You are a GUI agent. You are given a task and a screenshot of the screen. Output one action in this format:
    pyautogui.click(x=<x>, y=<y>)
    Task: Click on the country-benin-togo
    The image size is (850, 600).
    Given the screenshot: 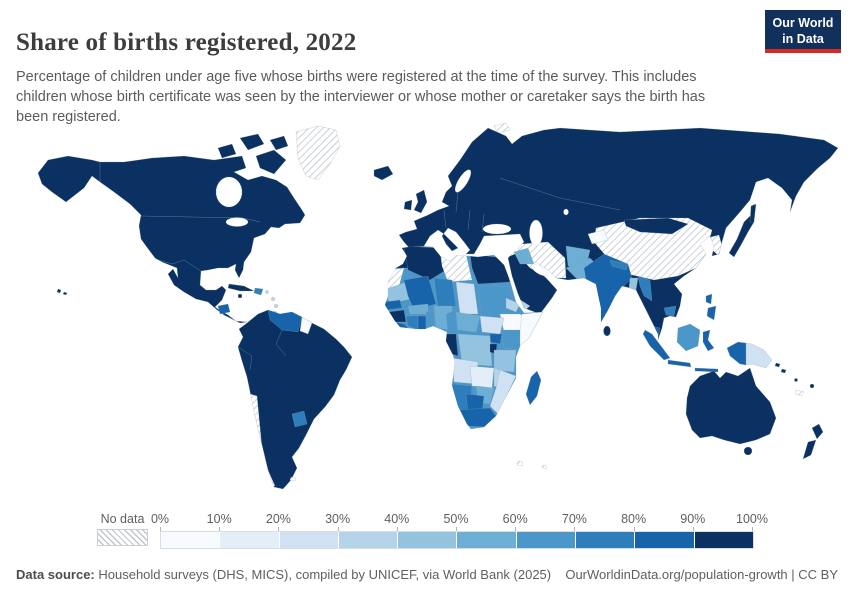 What is the action you would take?
    pyautogui.click(x=430, y=319)
    